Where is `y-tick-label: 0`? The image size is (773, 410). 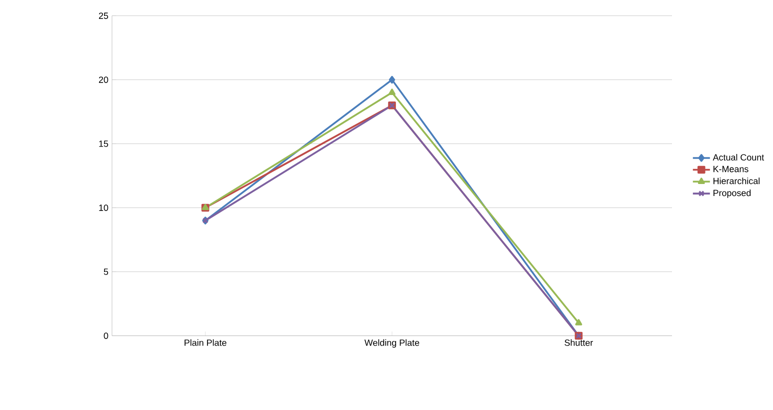
y-tick-label: 0 is located at coordinates (106, 335).